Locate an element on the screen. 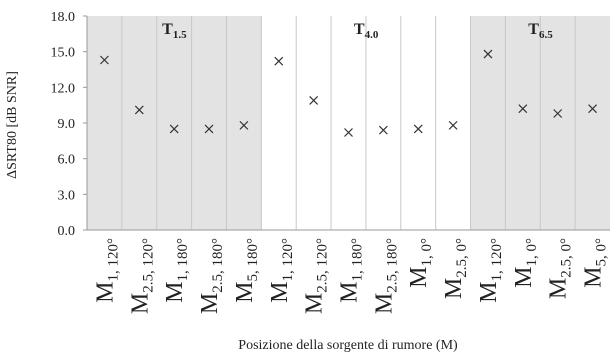  y-tick-label: 3.0 is located at coordinates (67, 195).